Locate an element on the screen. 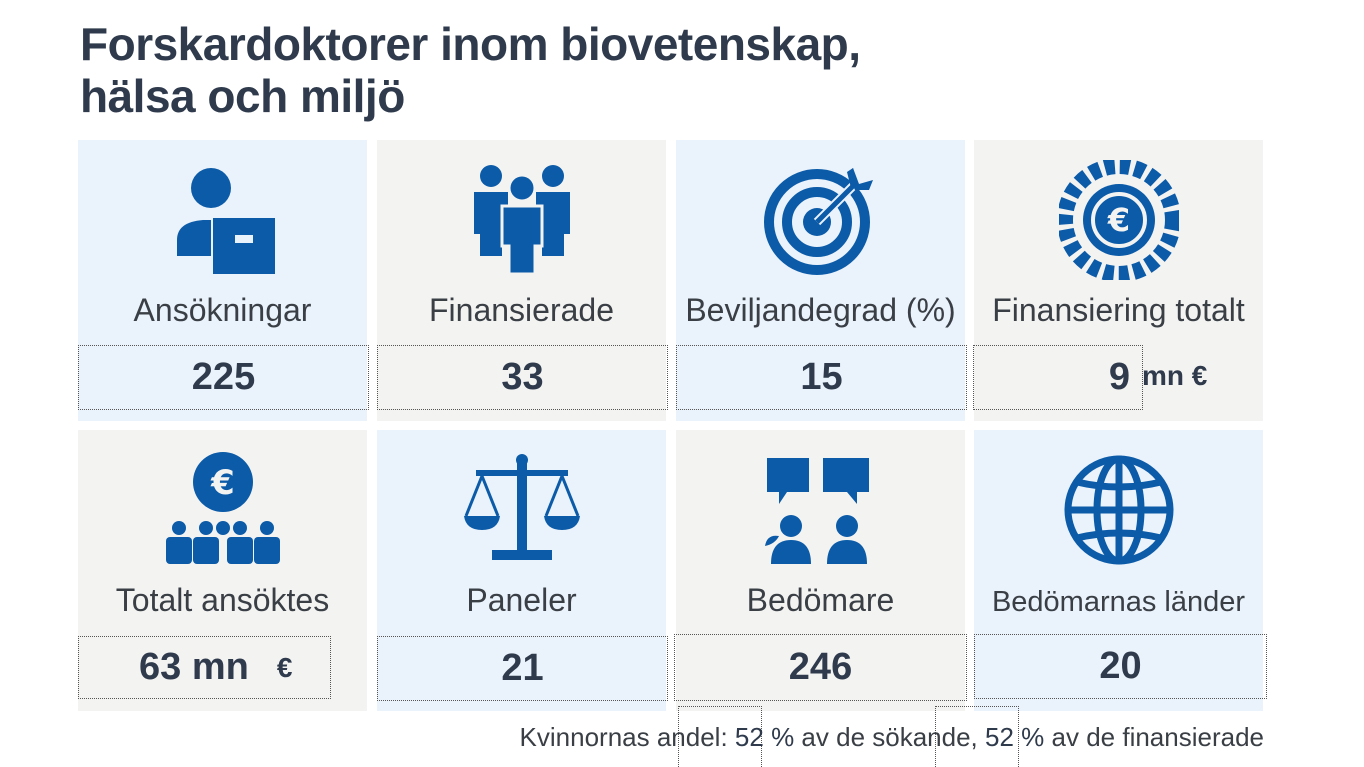 The width and height of the screenshot is (1364, 767). tile-reviewer-countries: Bedömarnas länder is located at coordinates (1118, 570).